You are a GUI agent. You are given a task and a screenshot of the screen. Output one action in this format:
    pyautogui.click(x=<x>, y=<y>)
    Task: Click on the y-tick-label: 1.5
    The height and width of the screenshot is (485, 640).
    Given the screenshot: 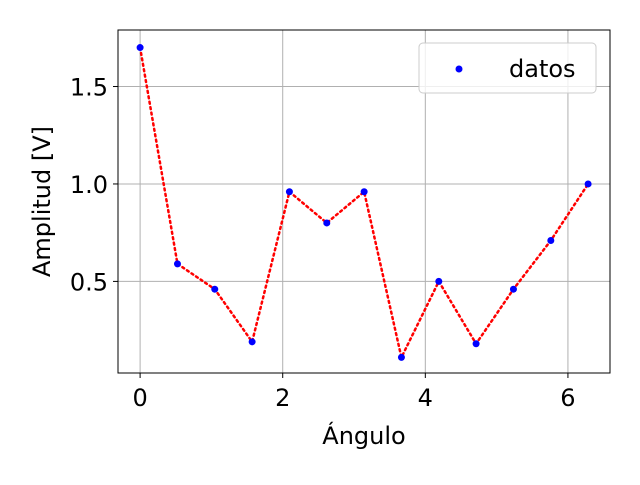 What is the action you would take?
    pyautogui.click(x=89, y=88)
    